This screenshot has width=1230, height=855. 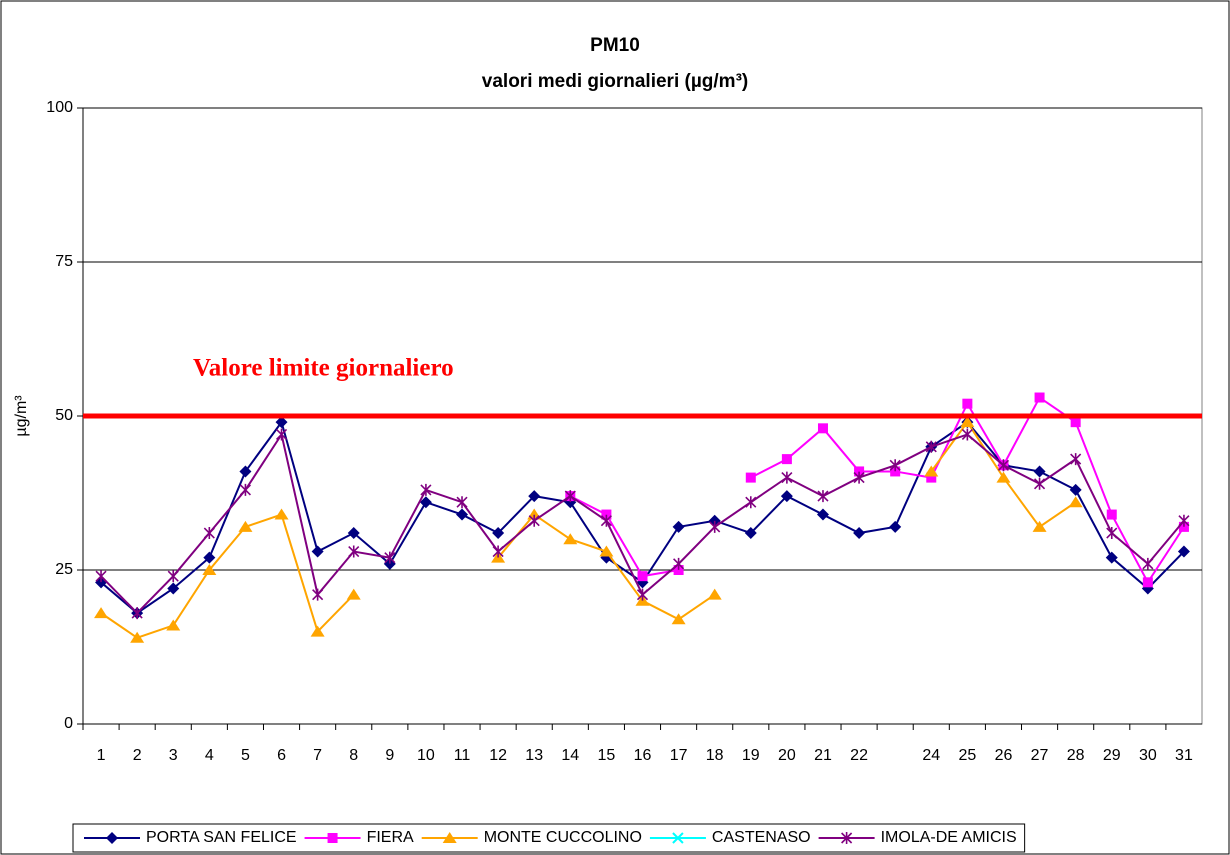 I want to click on x-tick-label: 18, so click(x=715, y=755).